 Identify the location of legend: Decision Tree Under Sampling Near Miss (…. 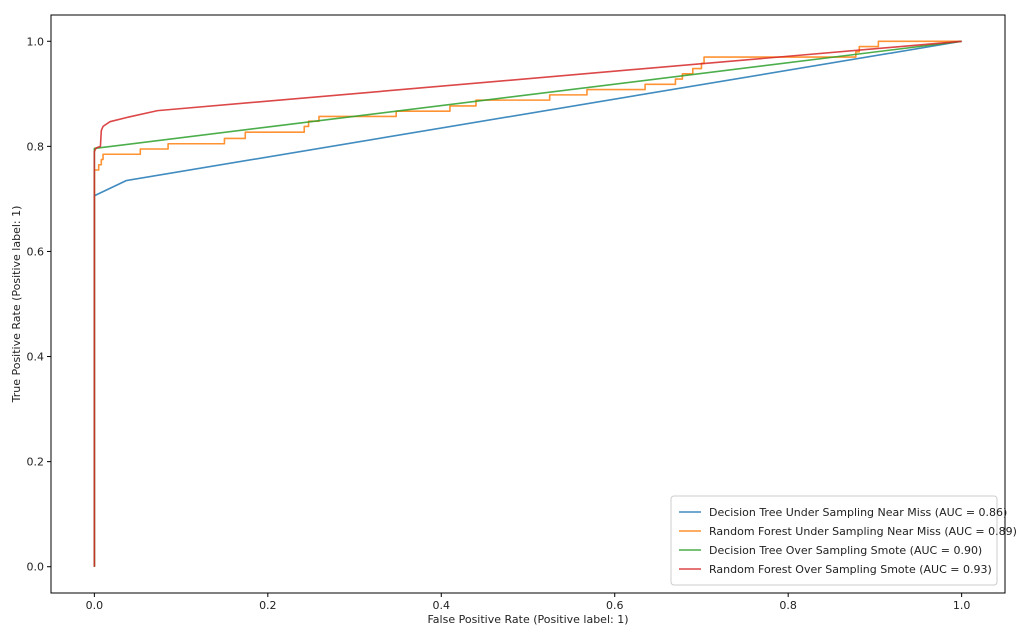
(843, 540).